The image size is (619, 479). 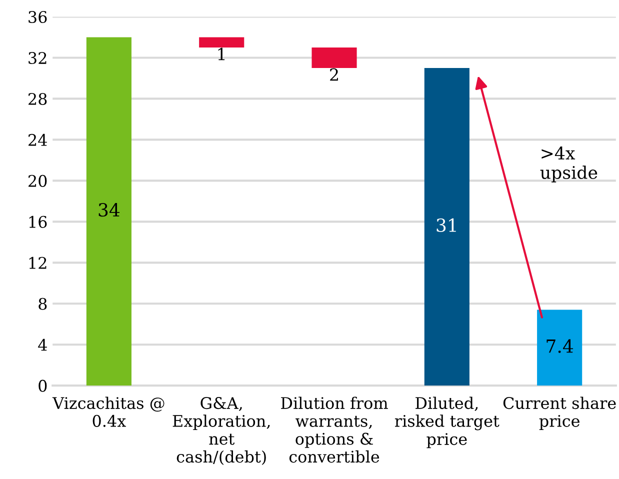 What do you see at coordinates (42, 386) in the screenshot?
I see `y-tick-label: 0` at bounding box center [42, 386].